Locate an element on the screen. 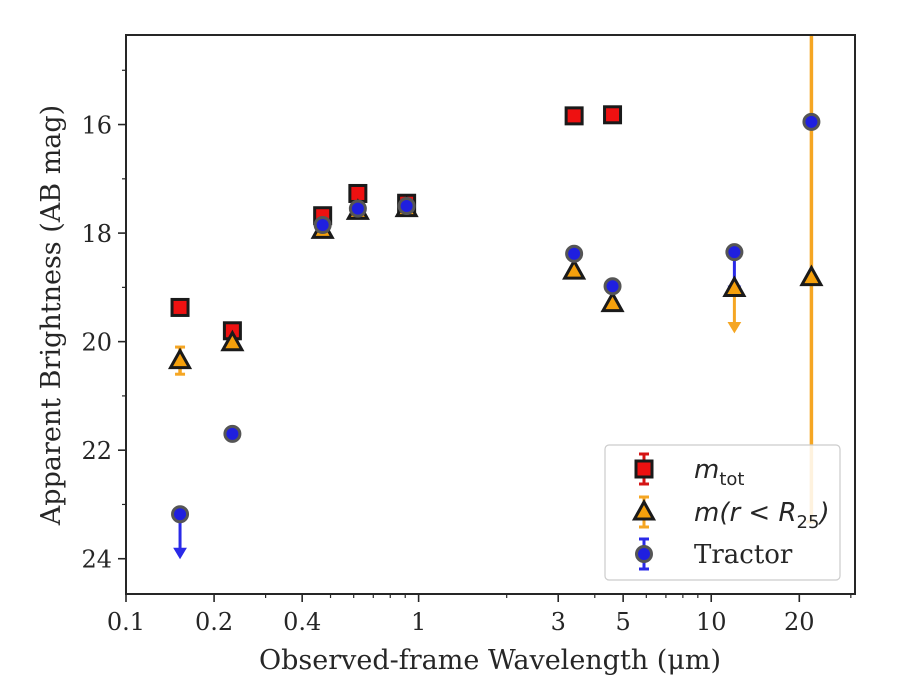 The height and width of the screenshot is (700, 900). legend-label: mtot is located at coordinates (719, 472).